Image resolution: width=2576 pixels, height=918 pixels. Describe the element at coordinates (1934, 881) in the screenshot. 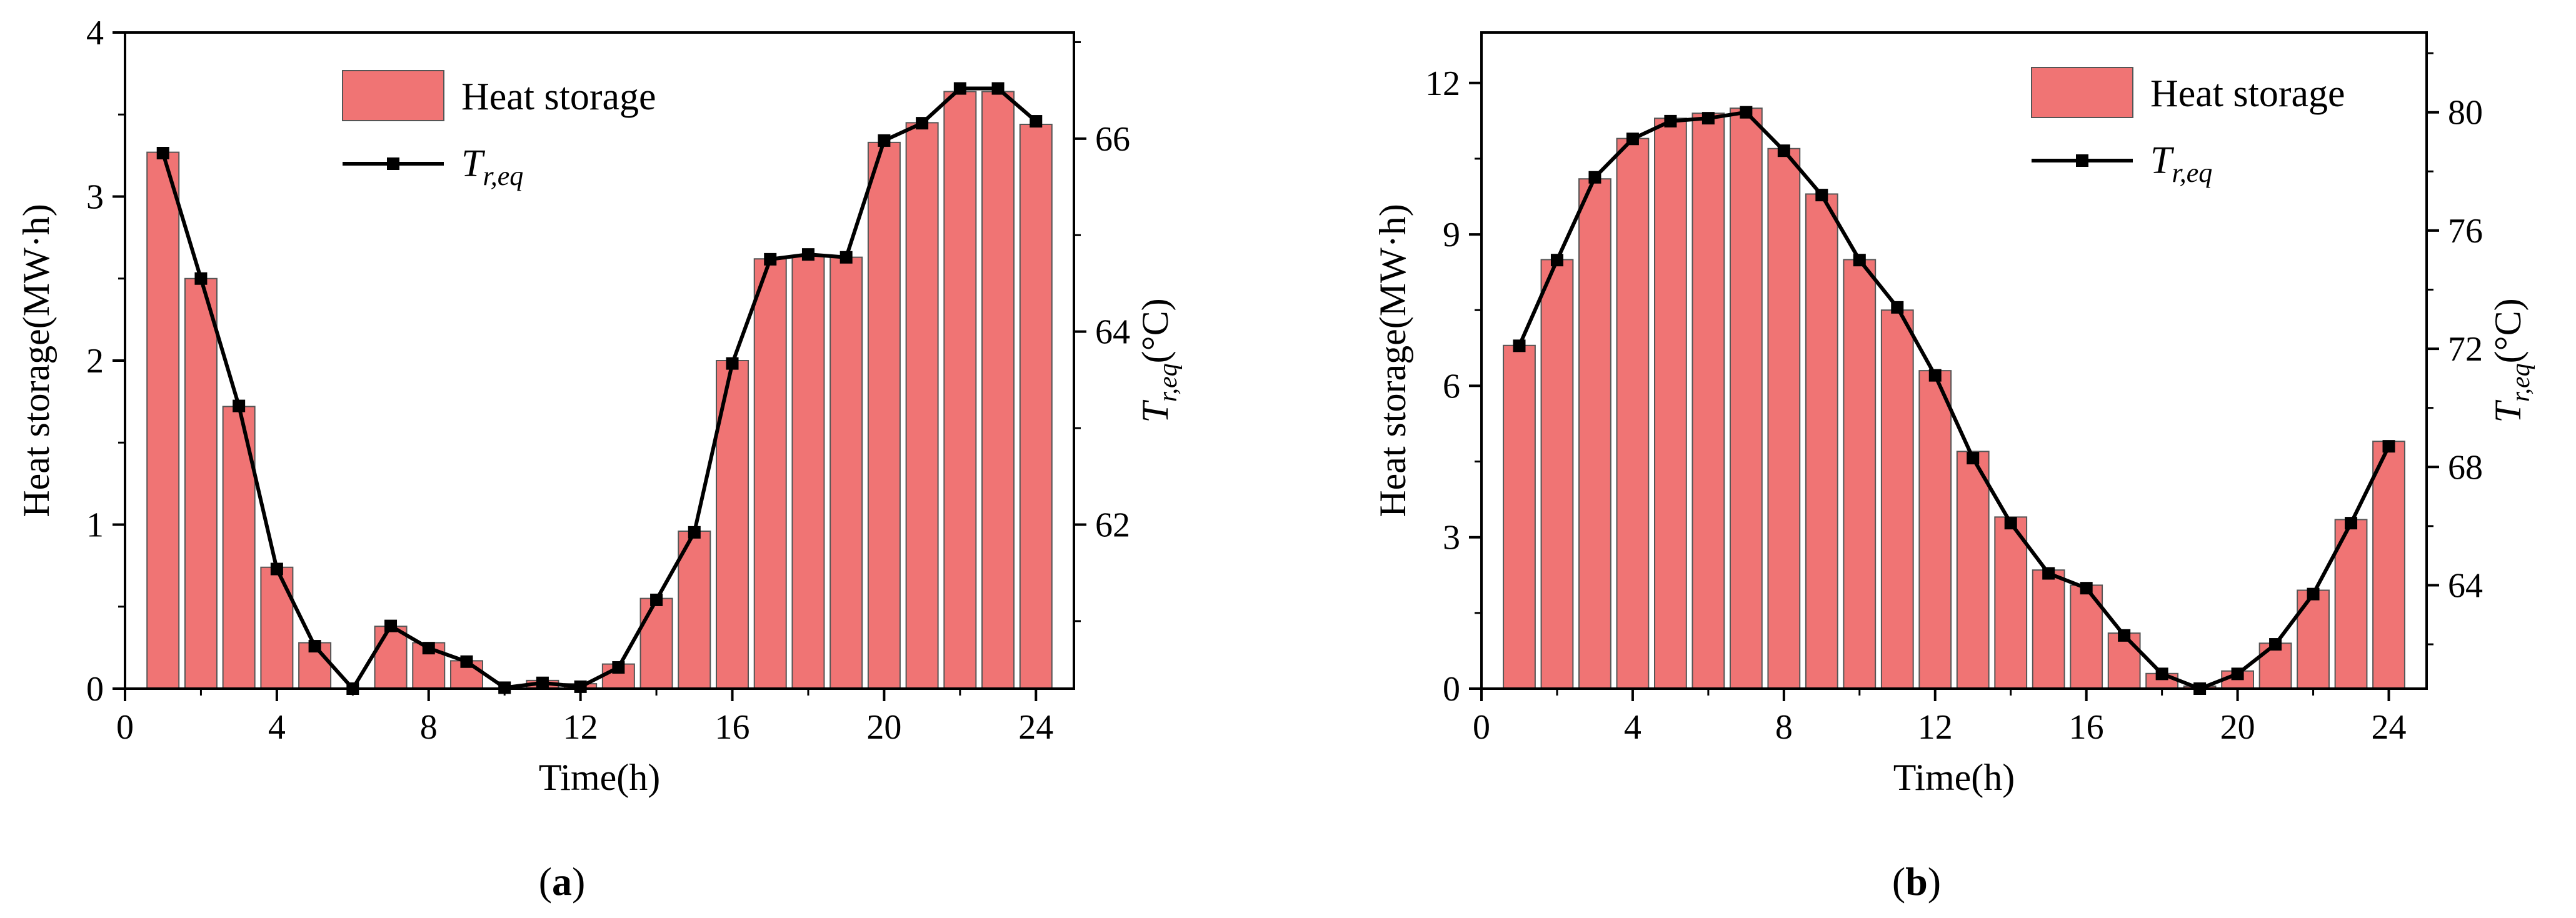

I see `panel-label-close: )` at that location.